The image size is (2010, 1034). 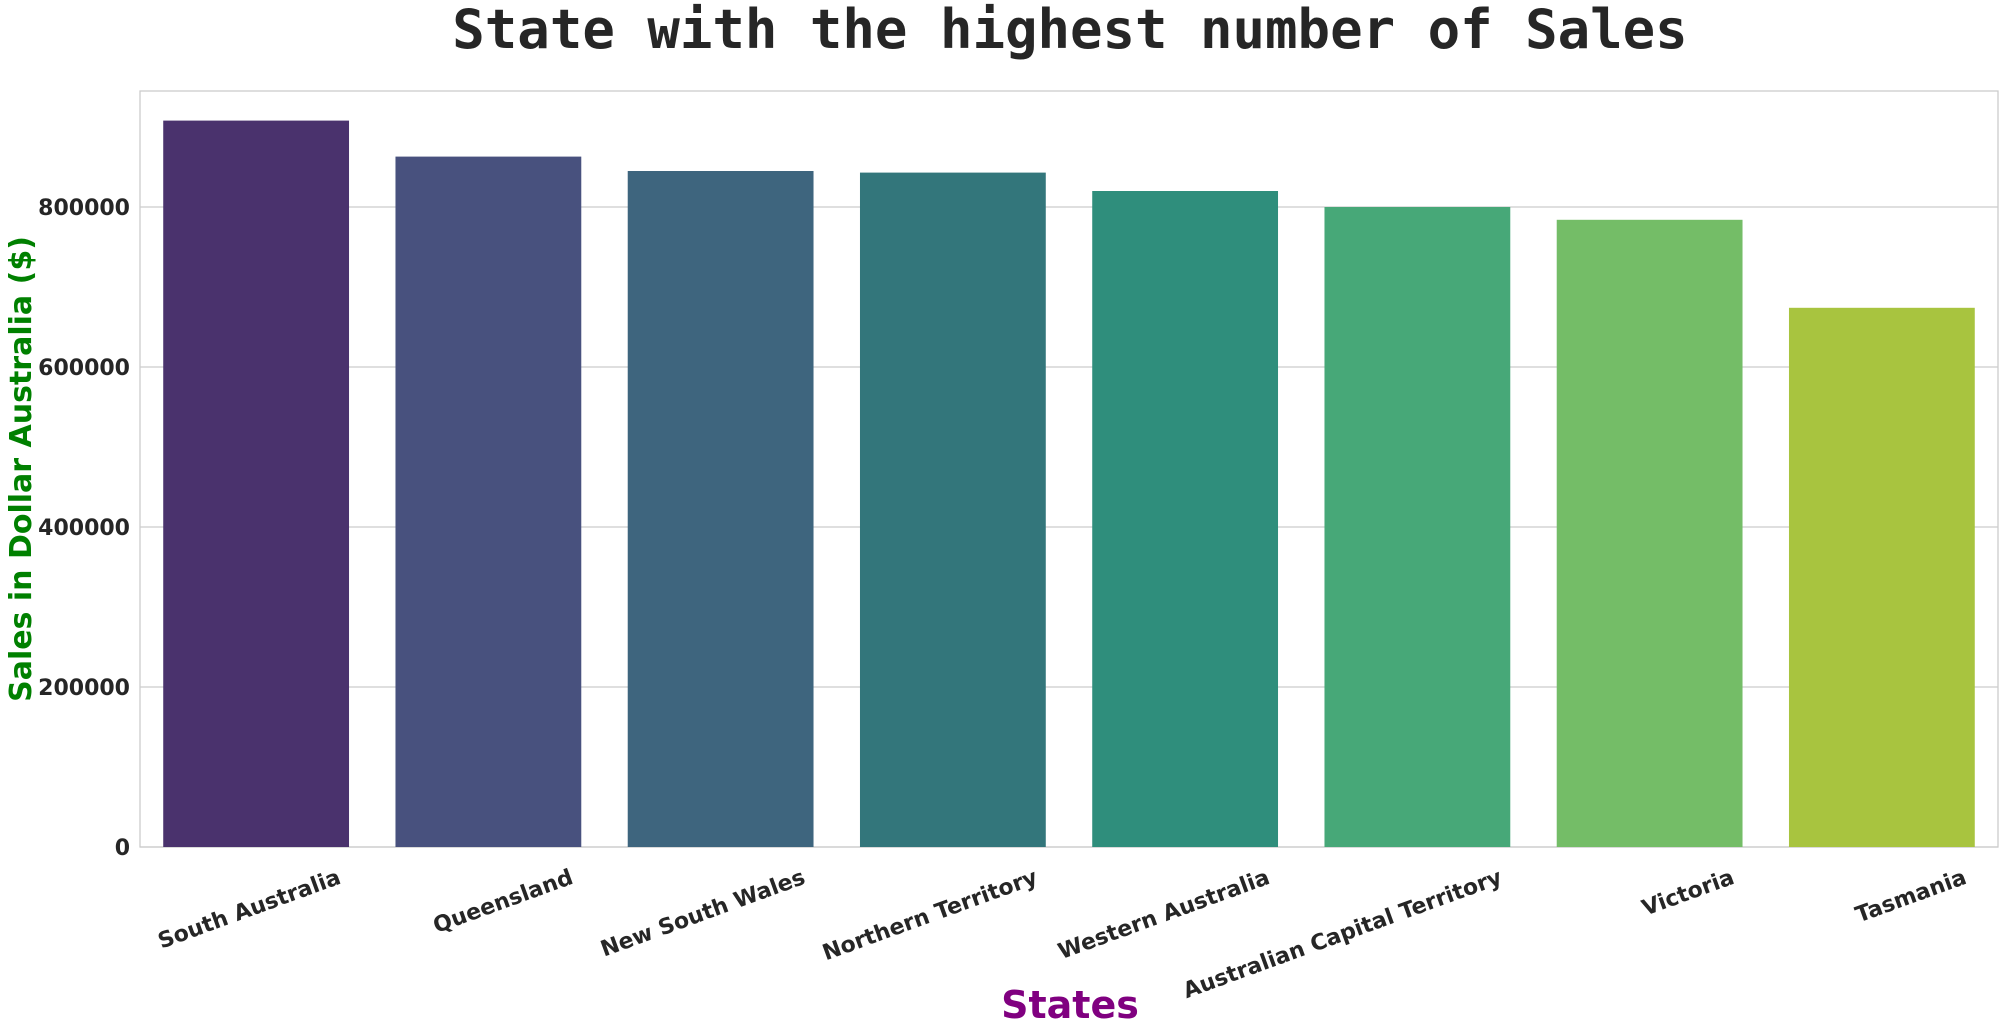 I want to click on y-tick-label: 0, so click(x=122, y=848).